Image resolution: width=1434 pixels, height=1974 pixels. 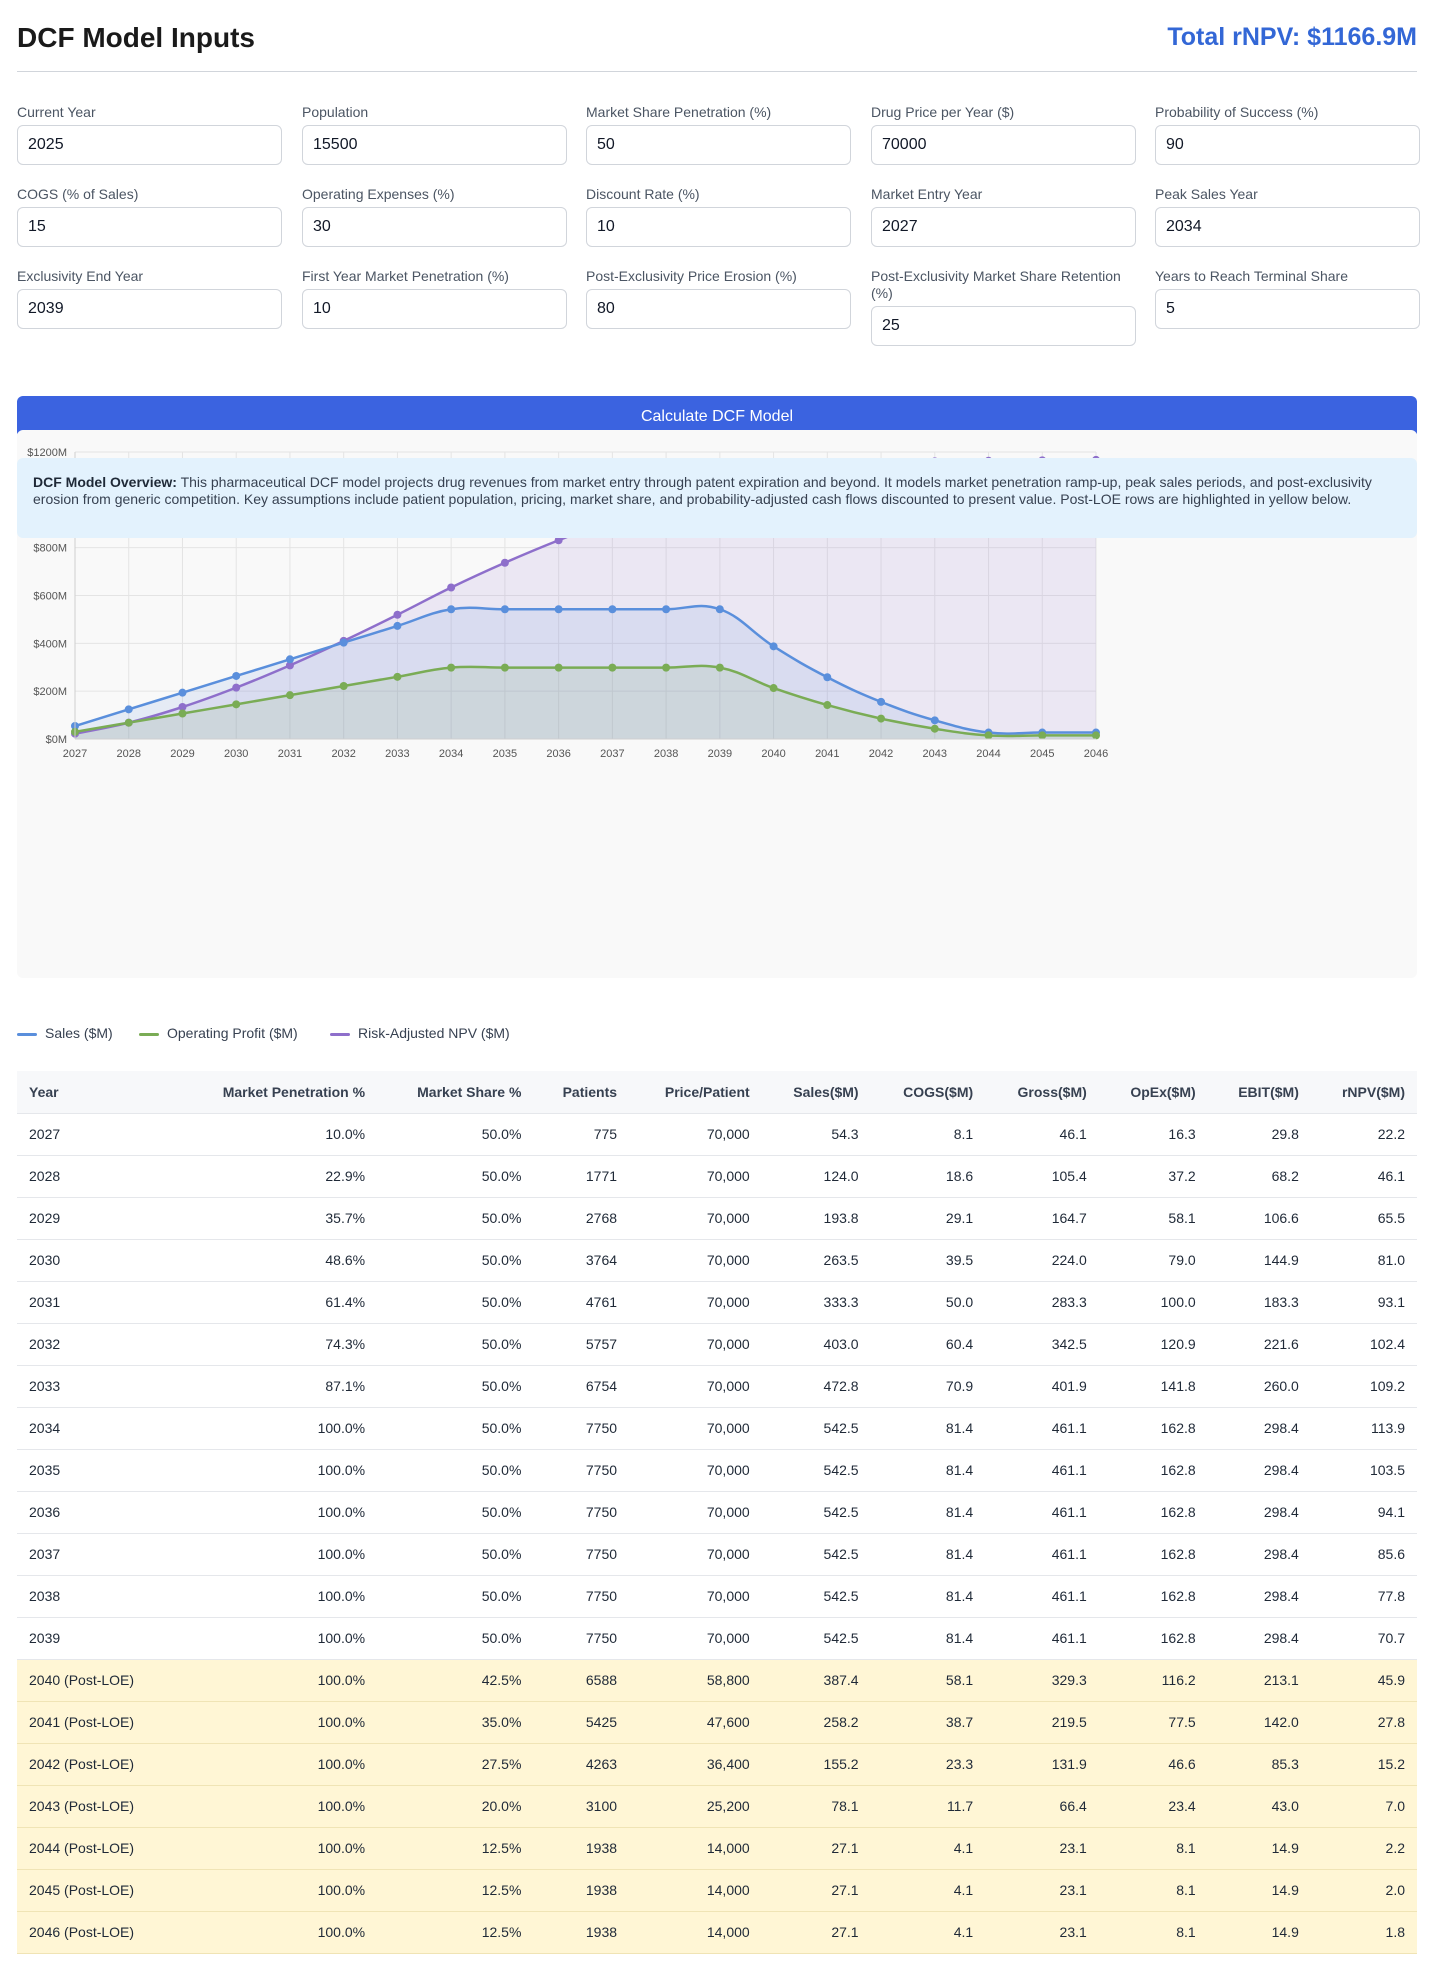 I want to click on table-cell: 2043 (Post-LOE), so click(x=96, y=1806).